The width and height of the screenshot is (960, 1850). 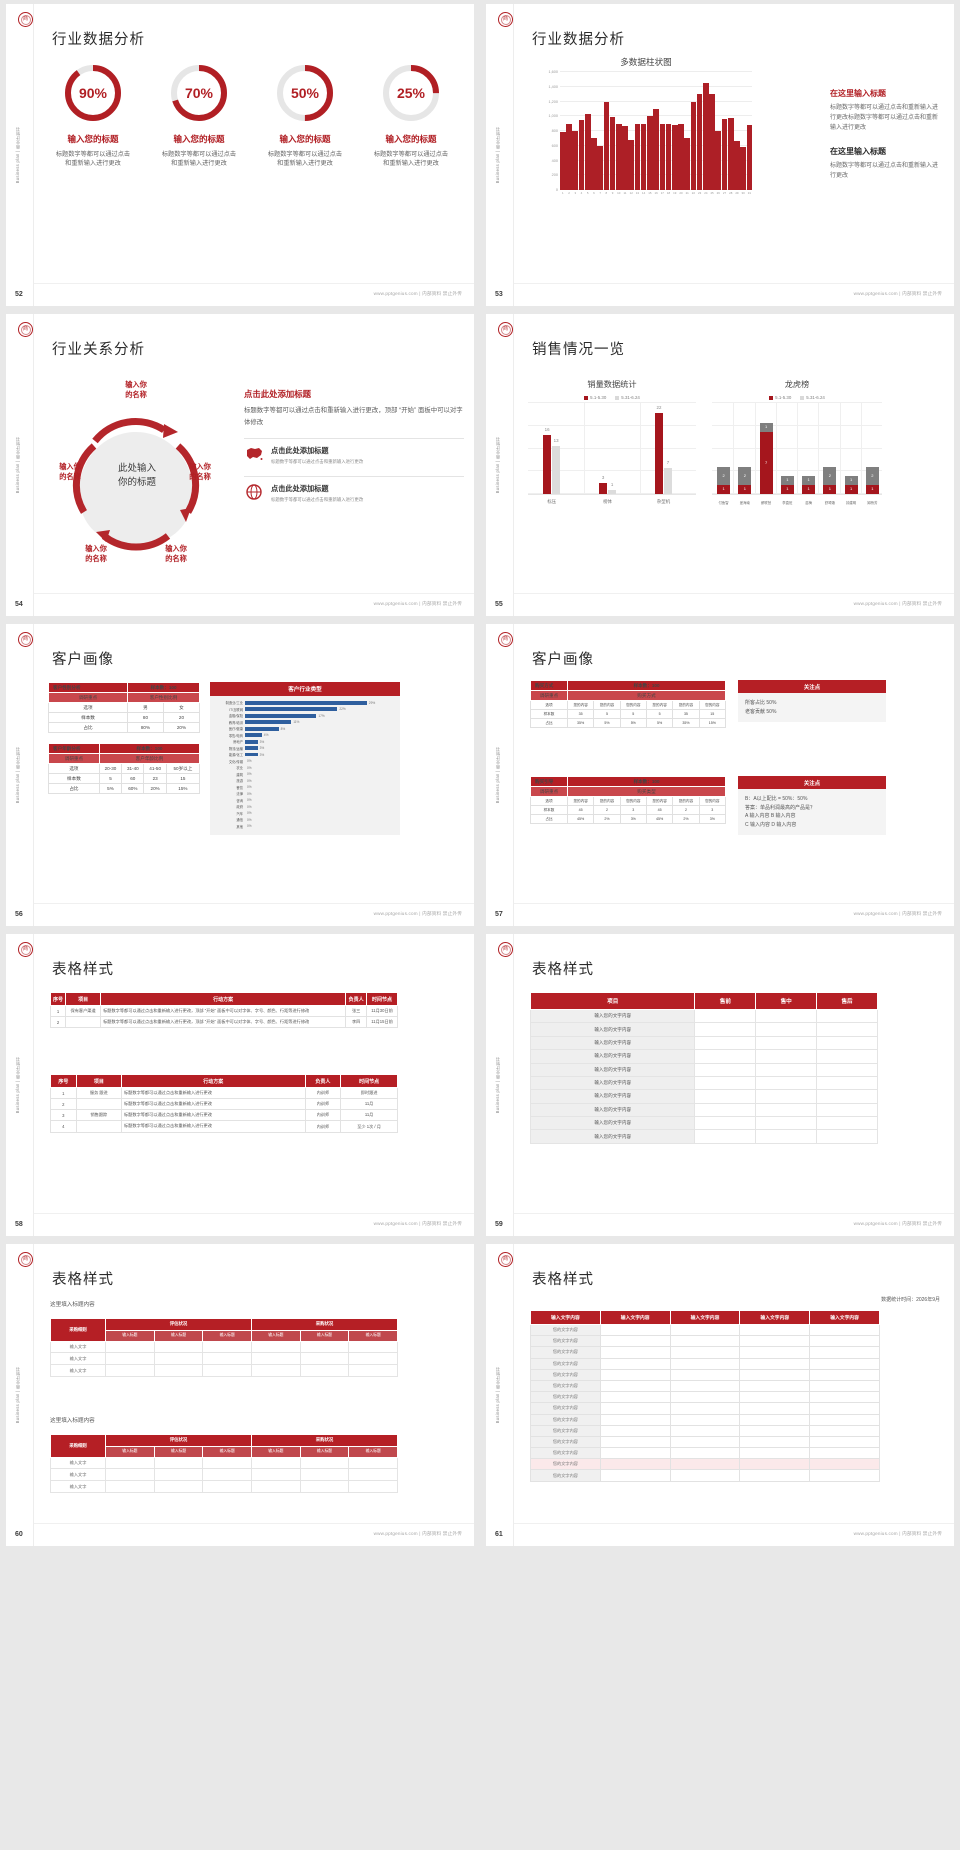 I want to click on feature-item: 点击此处添加标题 标题数字等都可以通过点击和重新输入进行更改, so click(x=354, y=494).